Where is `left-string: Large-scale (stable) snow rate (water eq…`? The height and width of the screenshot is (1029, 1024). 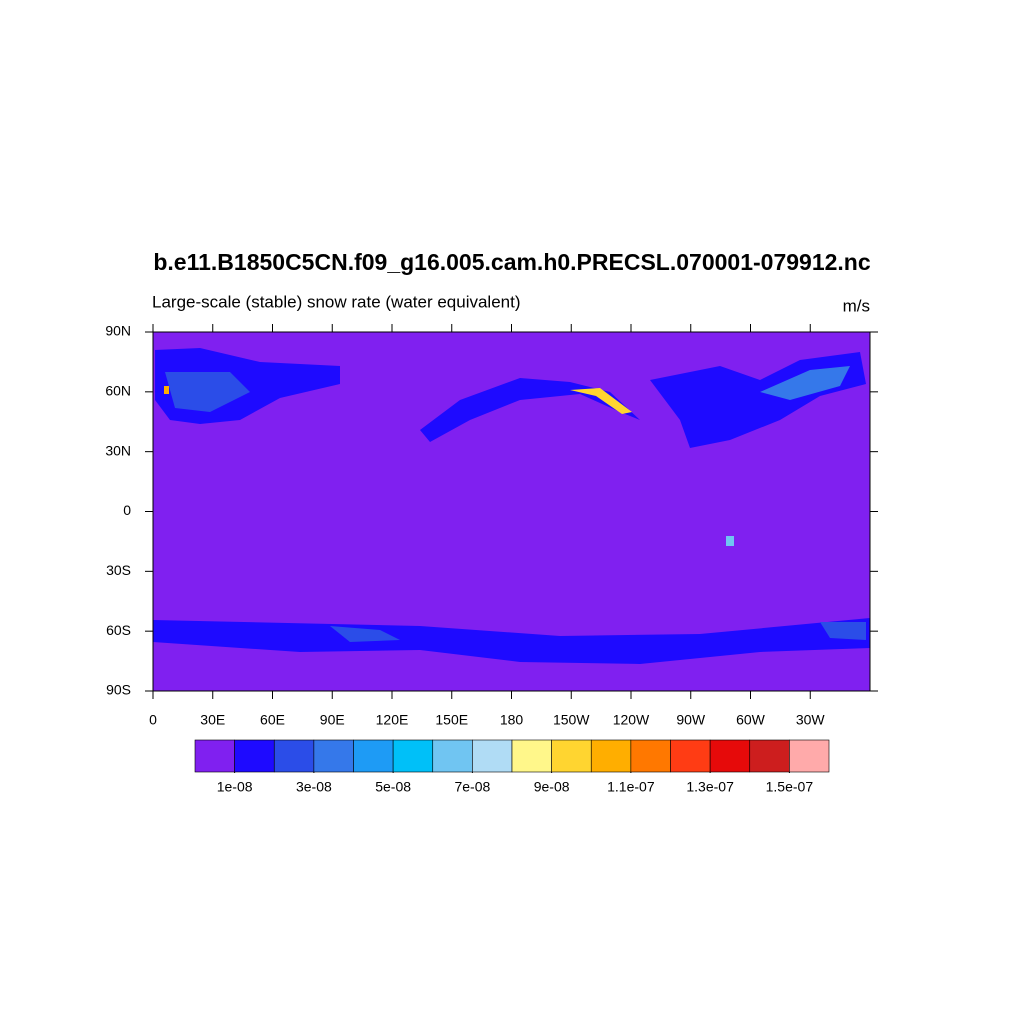
left-string: Large-scale (stable) snow rate (water eq… is located at coordinates (336, 301).